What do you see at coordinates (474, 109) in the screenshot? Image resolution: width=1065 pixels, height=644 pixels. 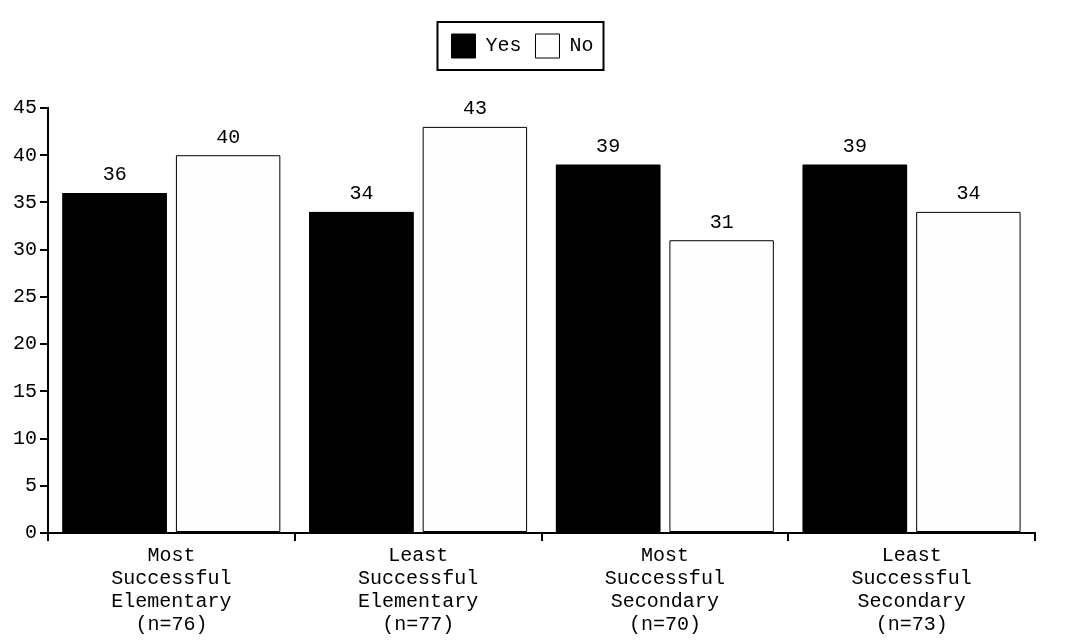 I see `data-label: 43` at bounding box center [474, 109].